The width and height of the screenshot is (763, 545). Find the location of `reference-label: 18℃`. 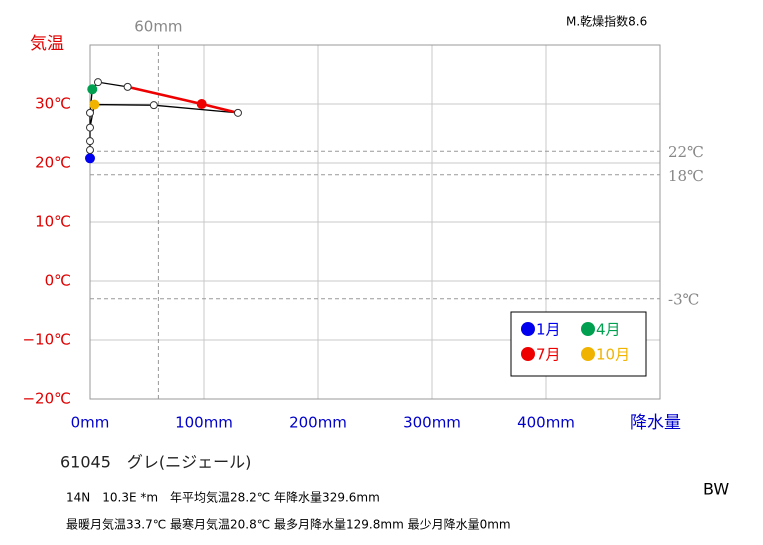

reference-label: 18℃ is located at coordinates (686, 176).